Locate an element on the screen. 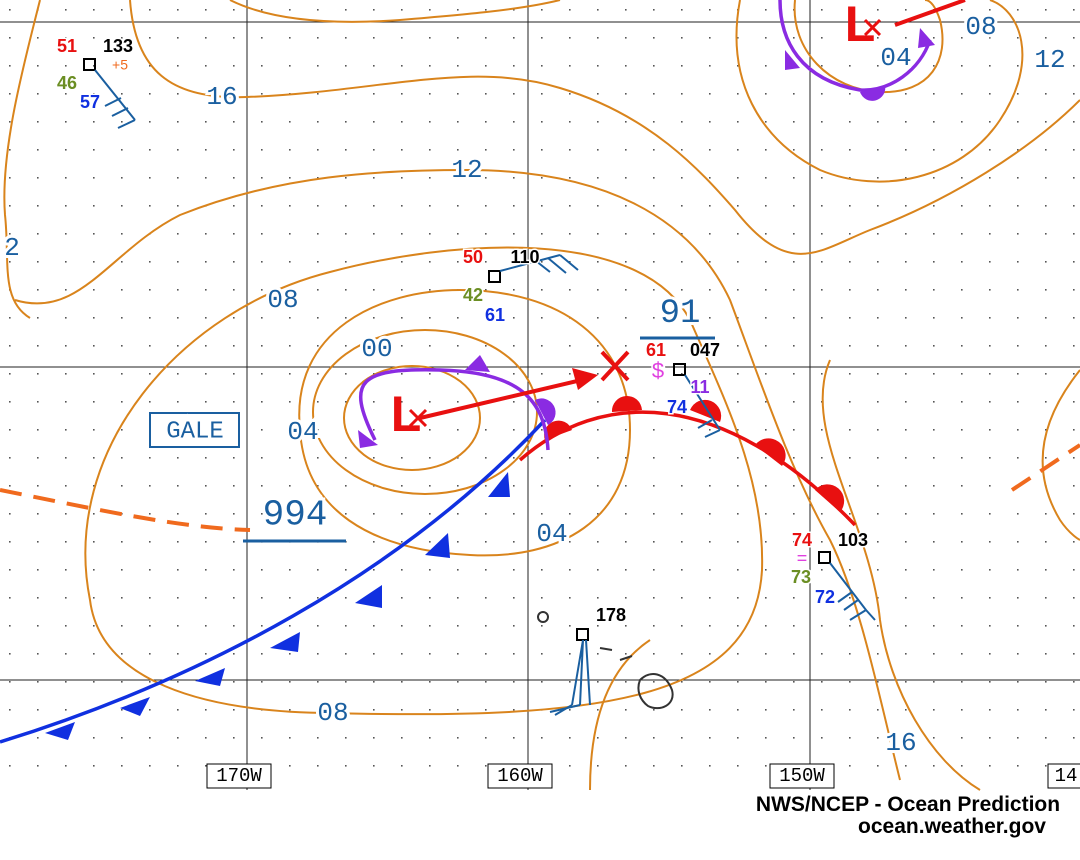 This screenshot has width=1080, height=860. station-sst: 74 is located at coordinates (677, 407).